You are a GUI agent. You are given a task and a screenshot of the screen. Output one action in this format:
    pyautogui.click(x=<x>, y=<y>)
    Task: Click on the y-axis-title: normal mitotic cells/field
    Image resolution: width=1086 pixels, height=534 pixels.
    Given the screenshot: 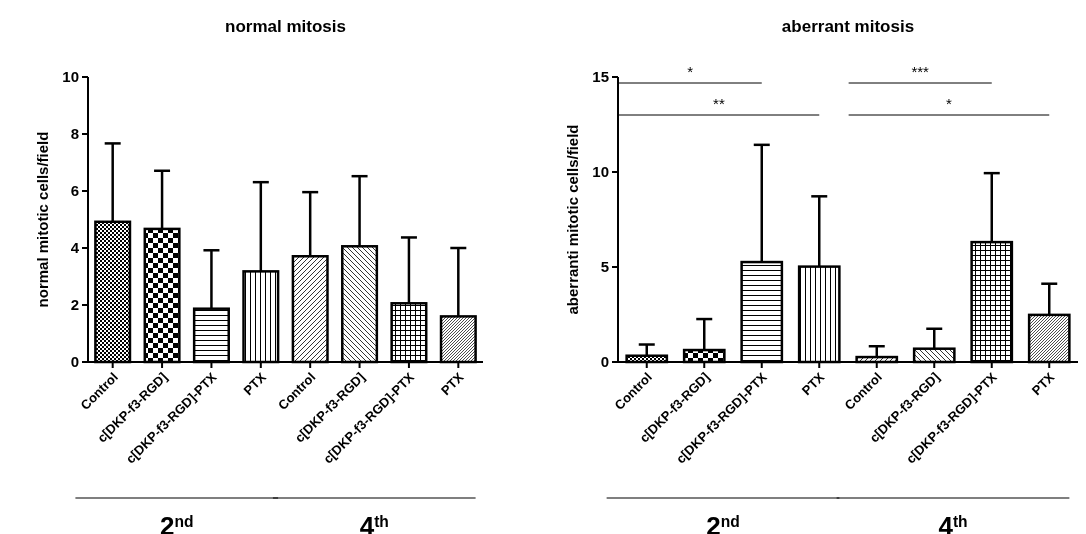 What is the action you would take?
    pyautogui.click(x=42, y=219)
    